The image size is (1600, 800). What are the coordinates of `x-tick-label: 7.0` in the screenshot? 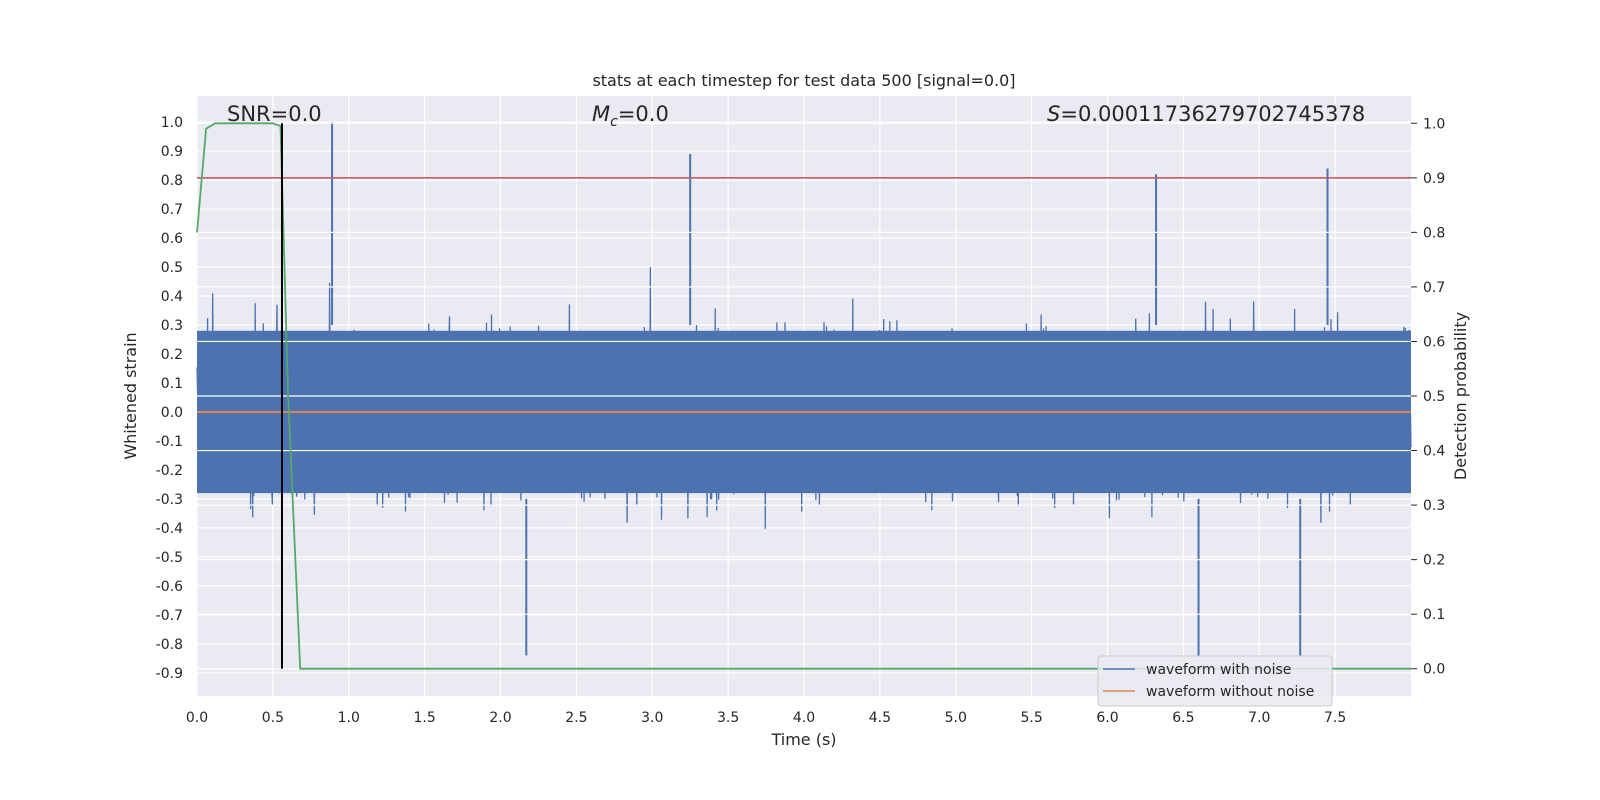 It's located at (1259, 718).